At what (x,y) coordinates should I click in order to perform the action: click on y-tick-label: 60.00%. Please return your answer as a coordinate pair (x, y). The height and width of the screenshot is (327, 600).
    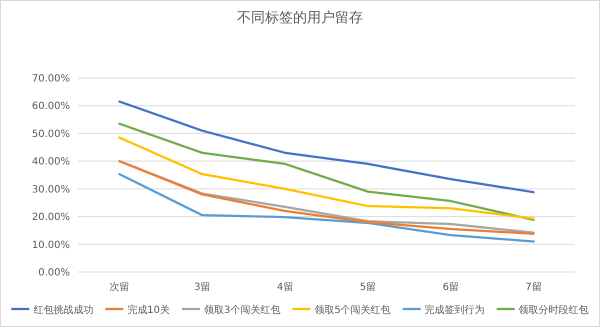
    Looking at the image, I should click on (51, 106).